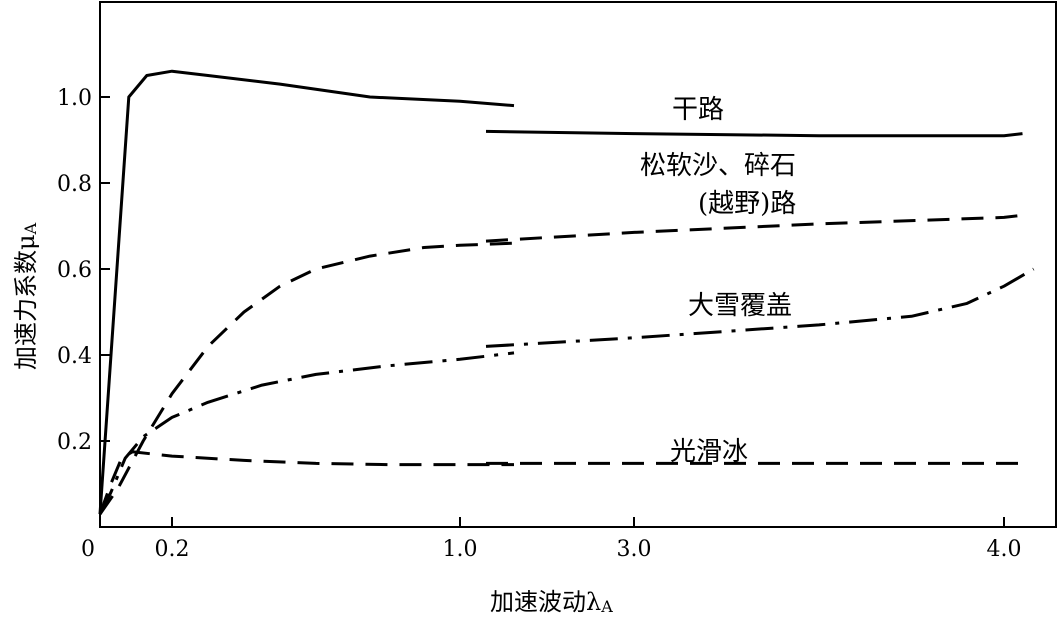 This screenshot has width=1060, height=617. Describe the element at coordinates (709, 452) in the screenshot. I see `series-label-3: 光滑冰` at that location.